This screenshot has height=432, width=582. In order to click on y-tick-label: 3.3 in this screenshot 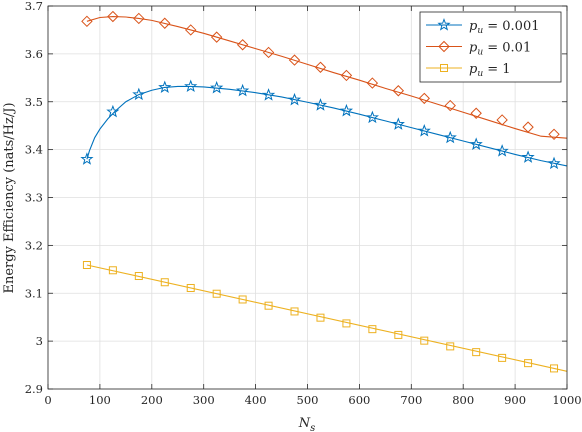, I will do `click(34, 198)`.